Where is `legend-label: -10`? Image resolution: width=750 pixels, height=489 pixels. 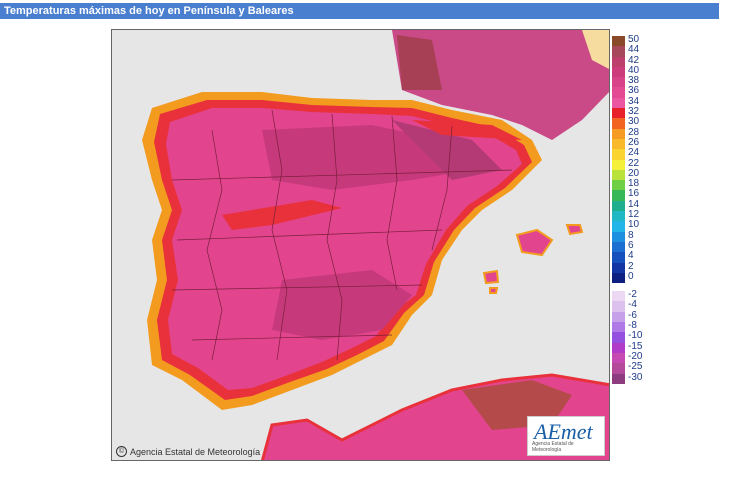
legend-label: -10 is located at coordinates (635, 336).